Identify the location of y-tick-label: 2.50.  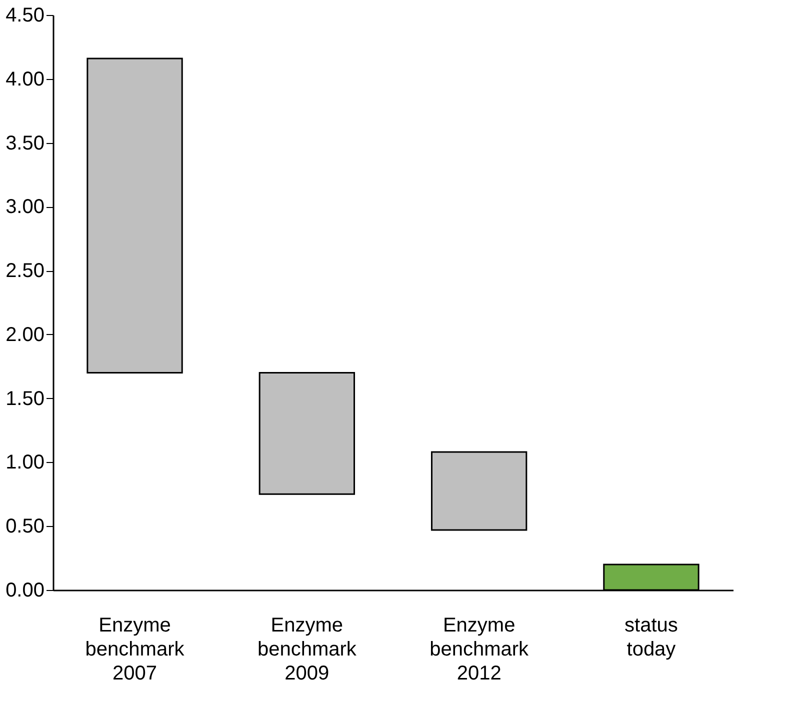
(25, 271).